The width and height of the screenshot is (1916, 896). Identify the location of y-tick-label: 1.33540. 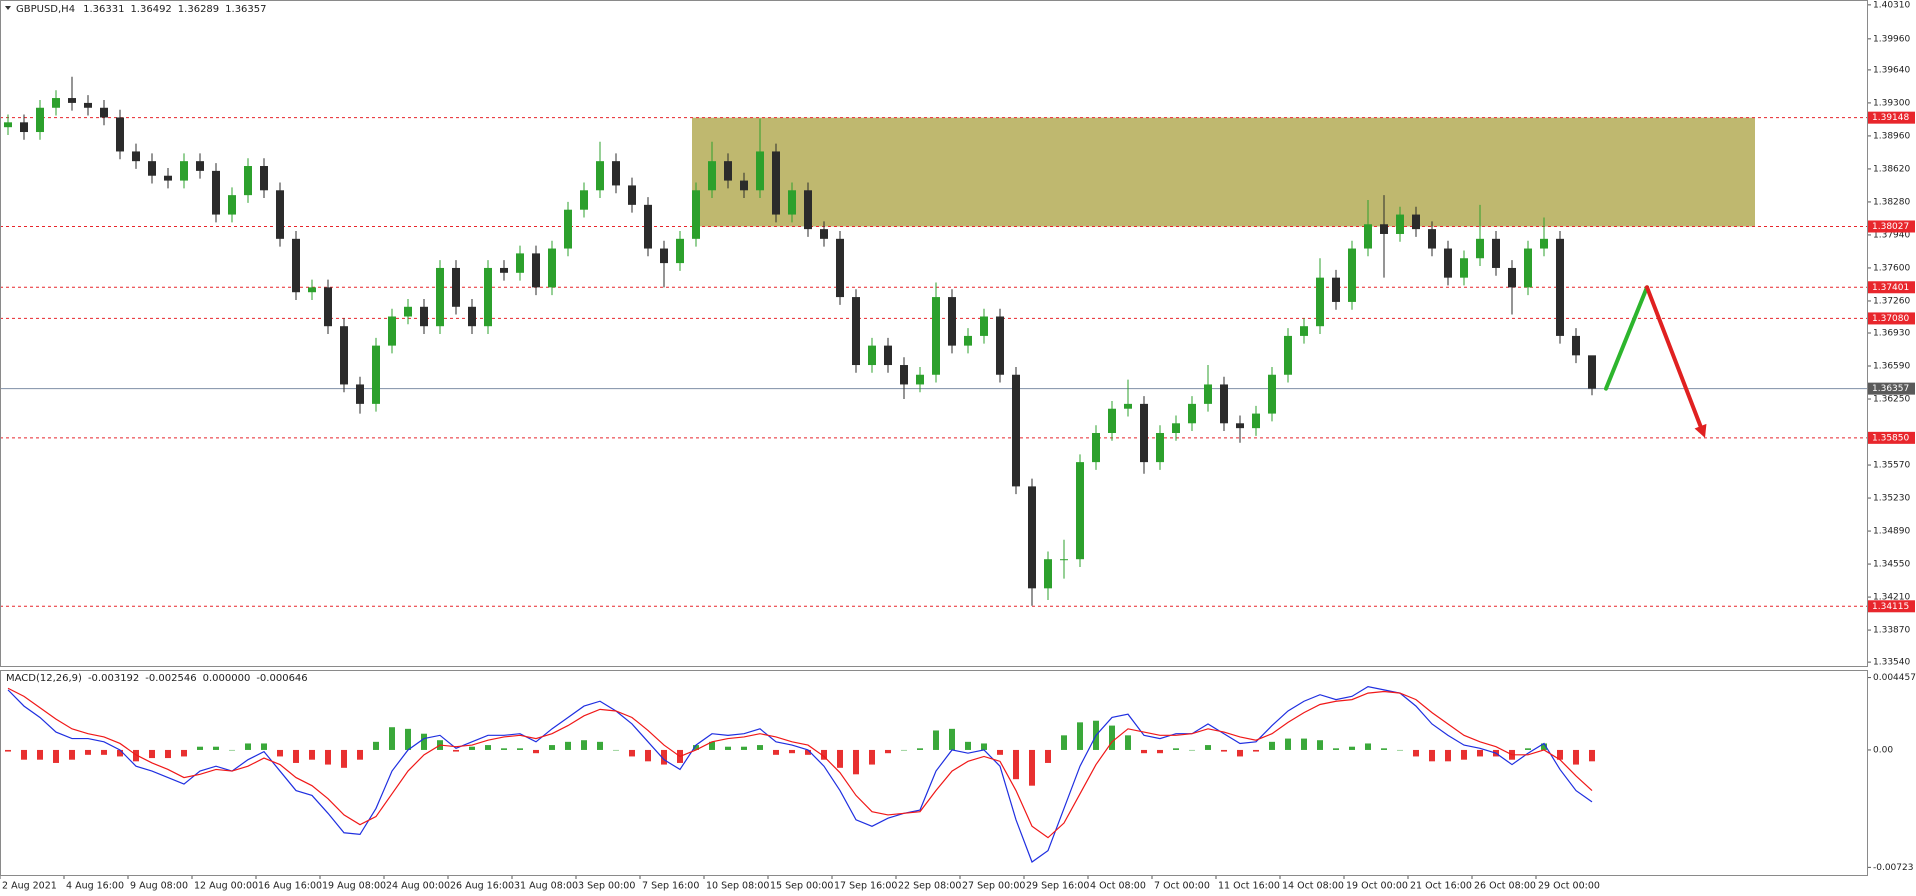
(1891, 663).